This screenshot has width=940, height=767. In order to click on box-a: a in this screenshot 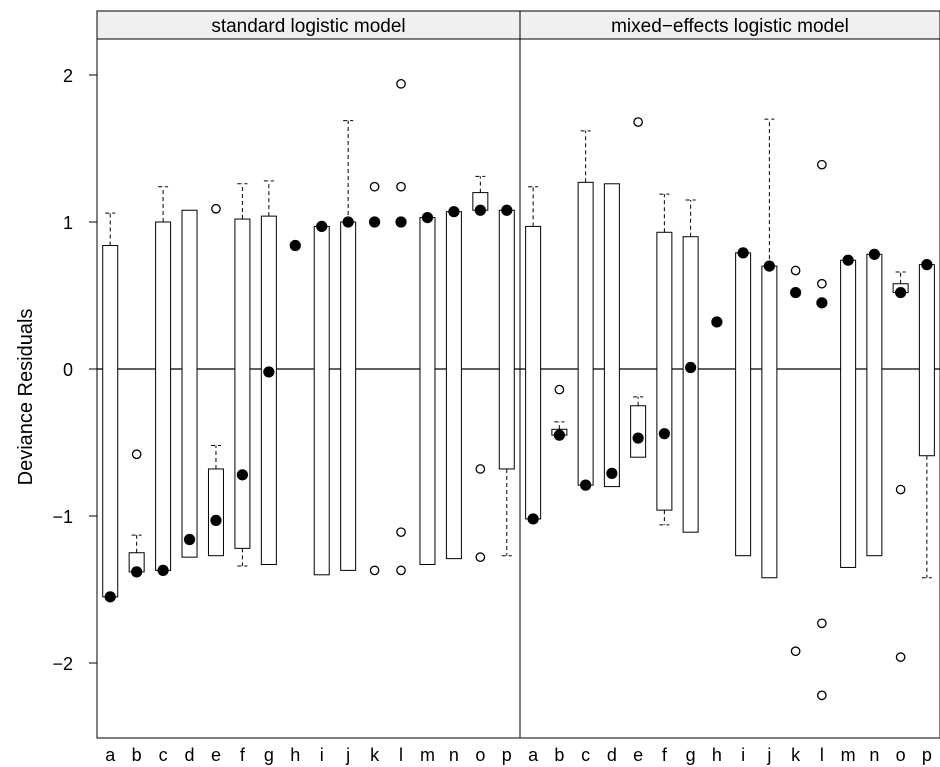, I will do `click(533, 475)`.